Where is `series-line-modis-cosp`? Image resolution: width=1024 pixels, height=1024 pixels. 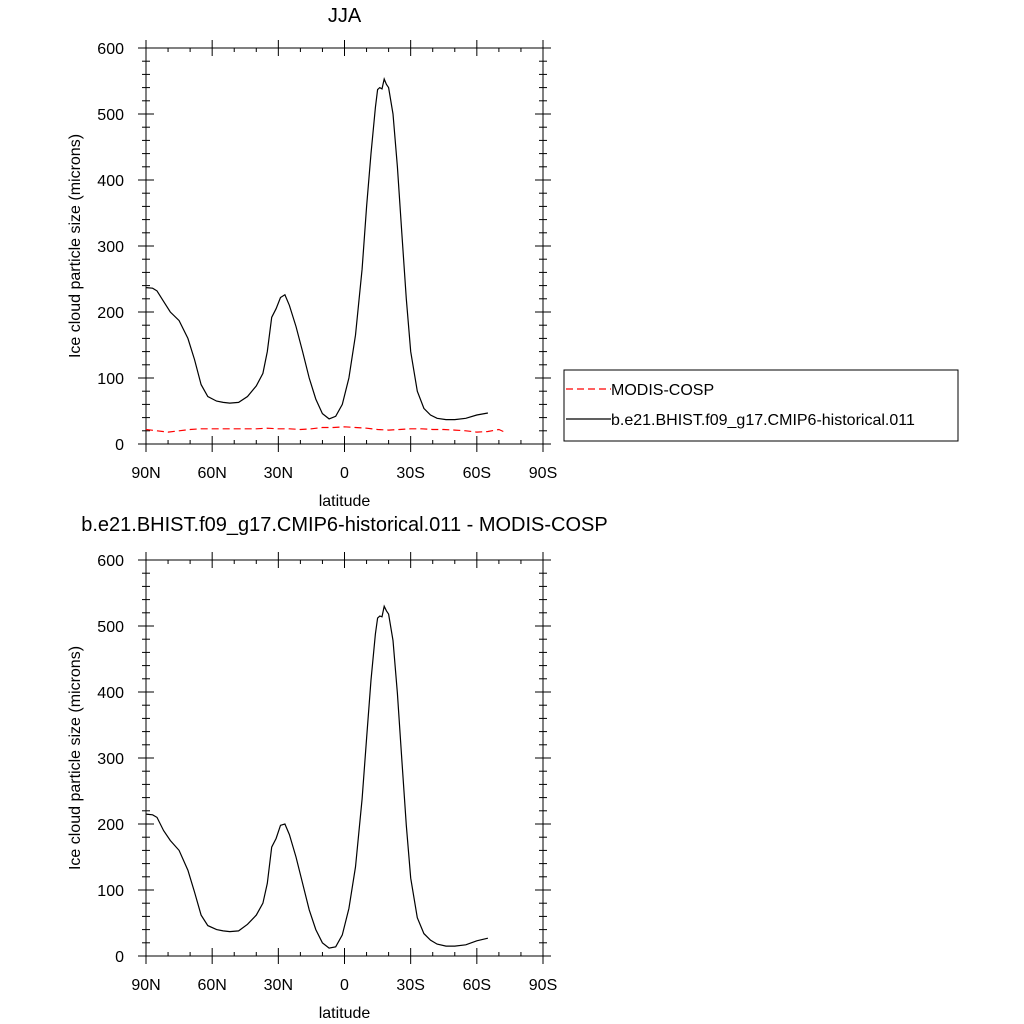 series-line-modis-cosp is located at coordinates (324, 429).